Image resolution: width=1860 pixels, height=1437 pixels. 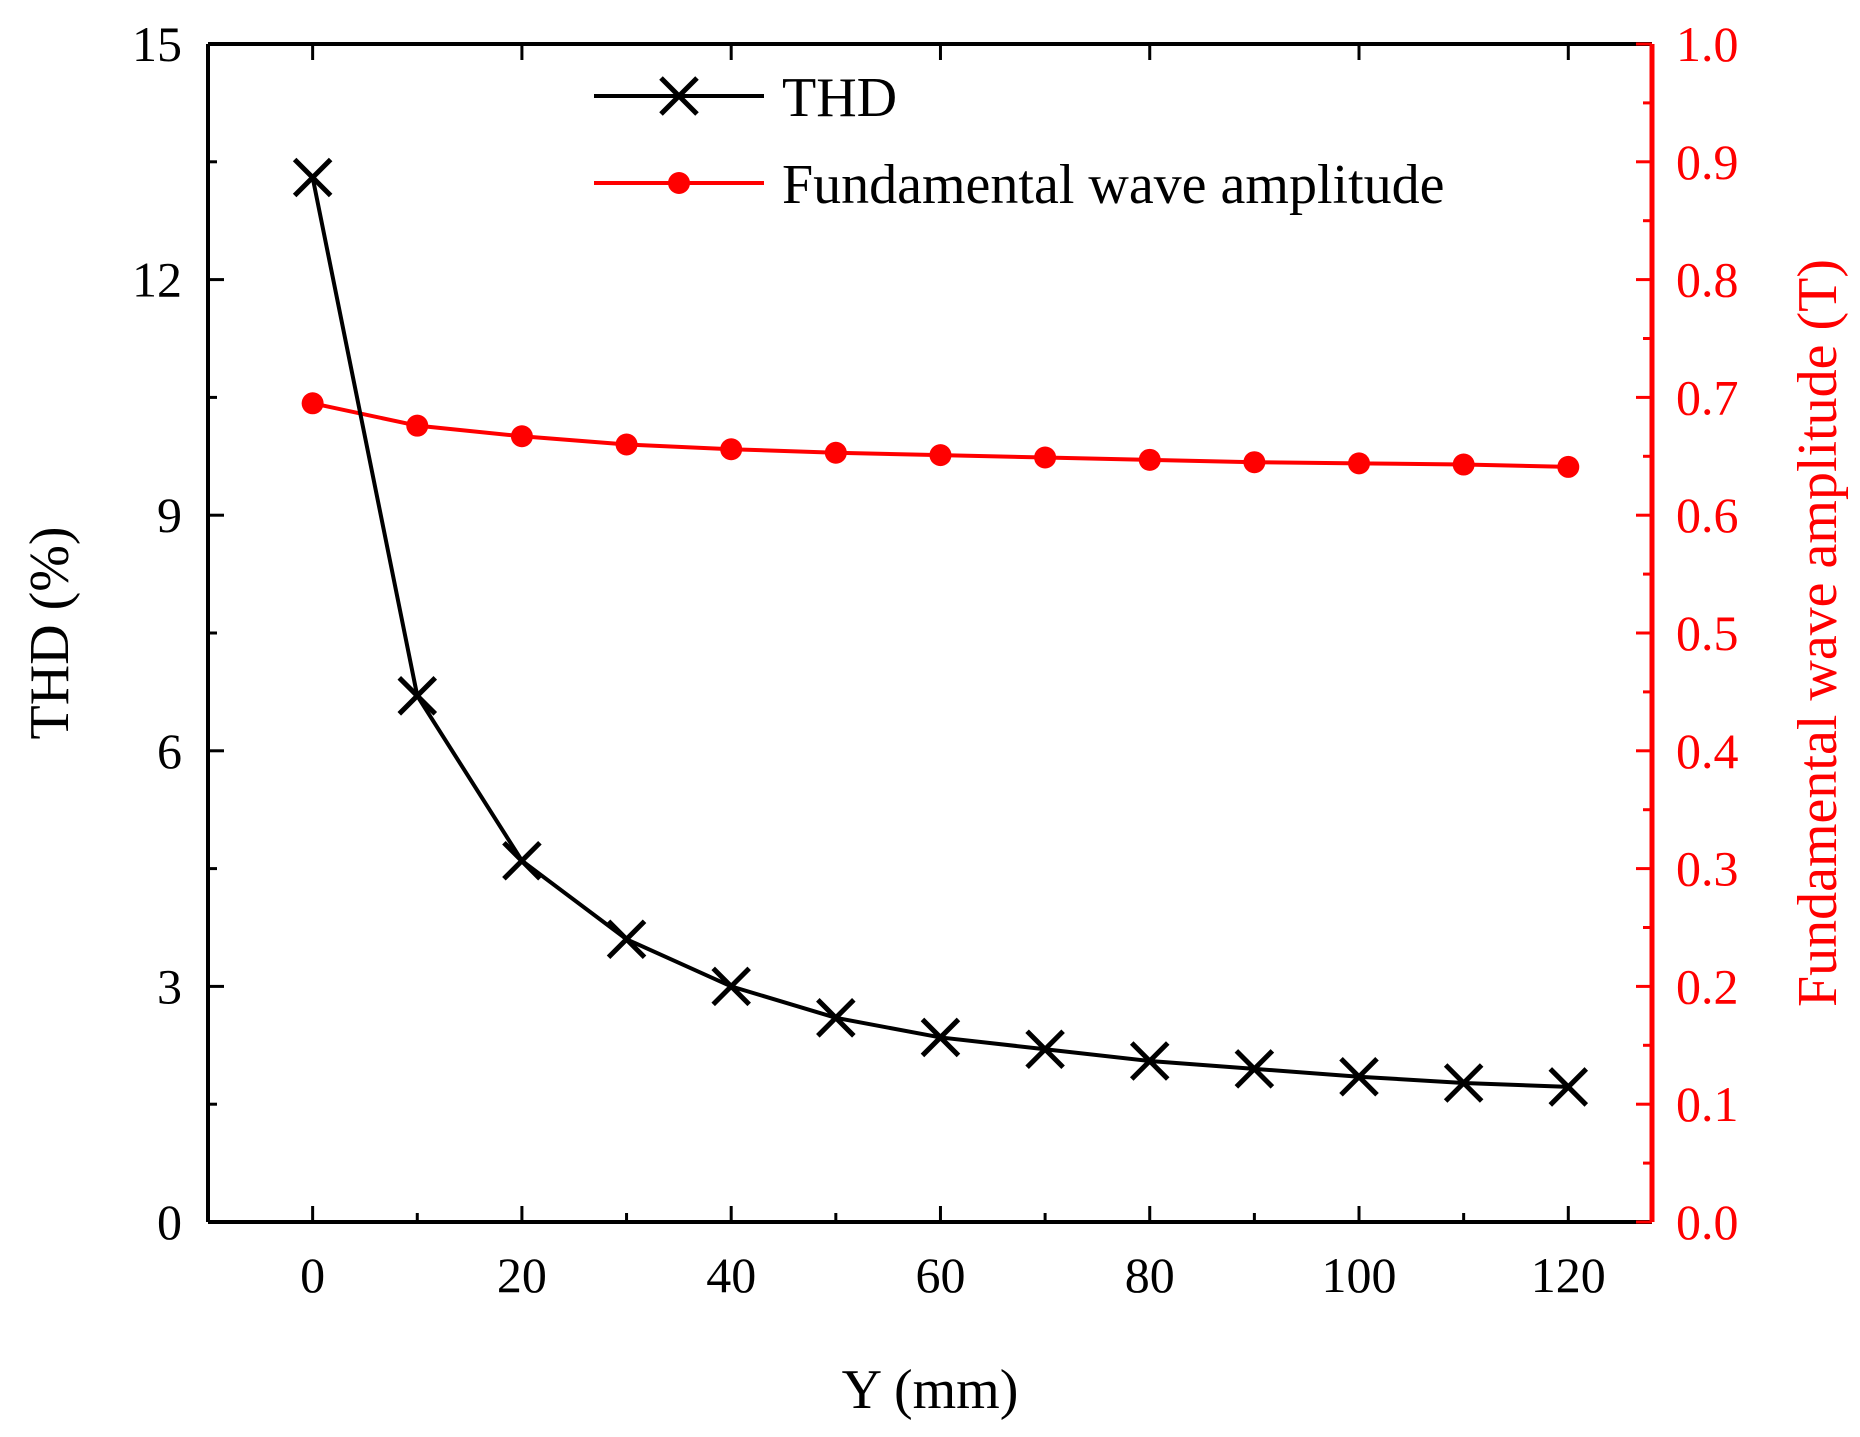 I want to click on x-tick-label: 0, so click(x=312, y=1275).